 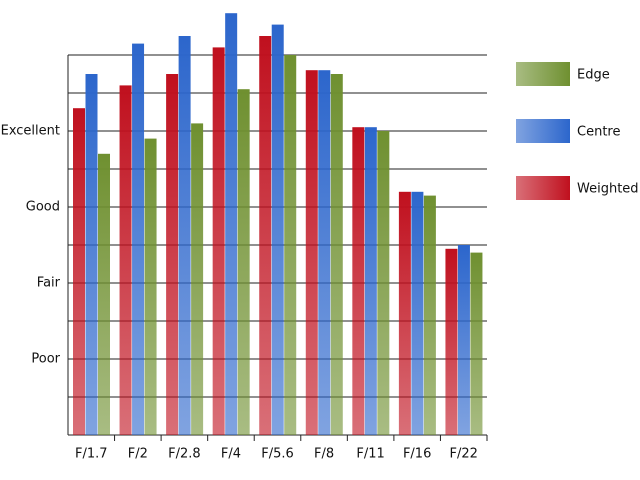 I want to click on x-tick-label: F/2.8, so click(x=184, y=454).